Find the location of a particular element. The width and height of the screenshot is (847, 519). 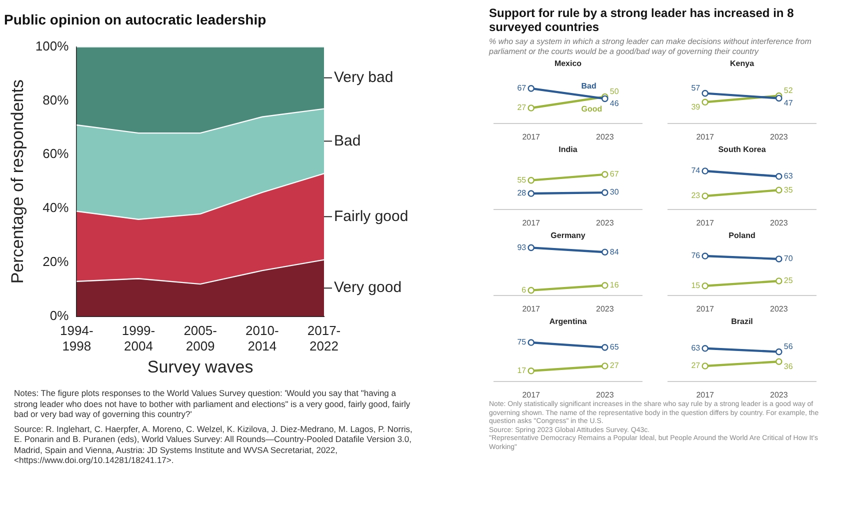

data-label: 28 is located at coordinates (522, 193).